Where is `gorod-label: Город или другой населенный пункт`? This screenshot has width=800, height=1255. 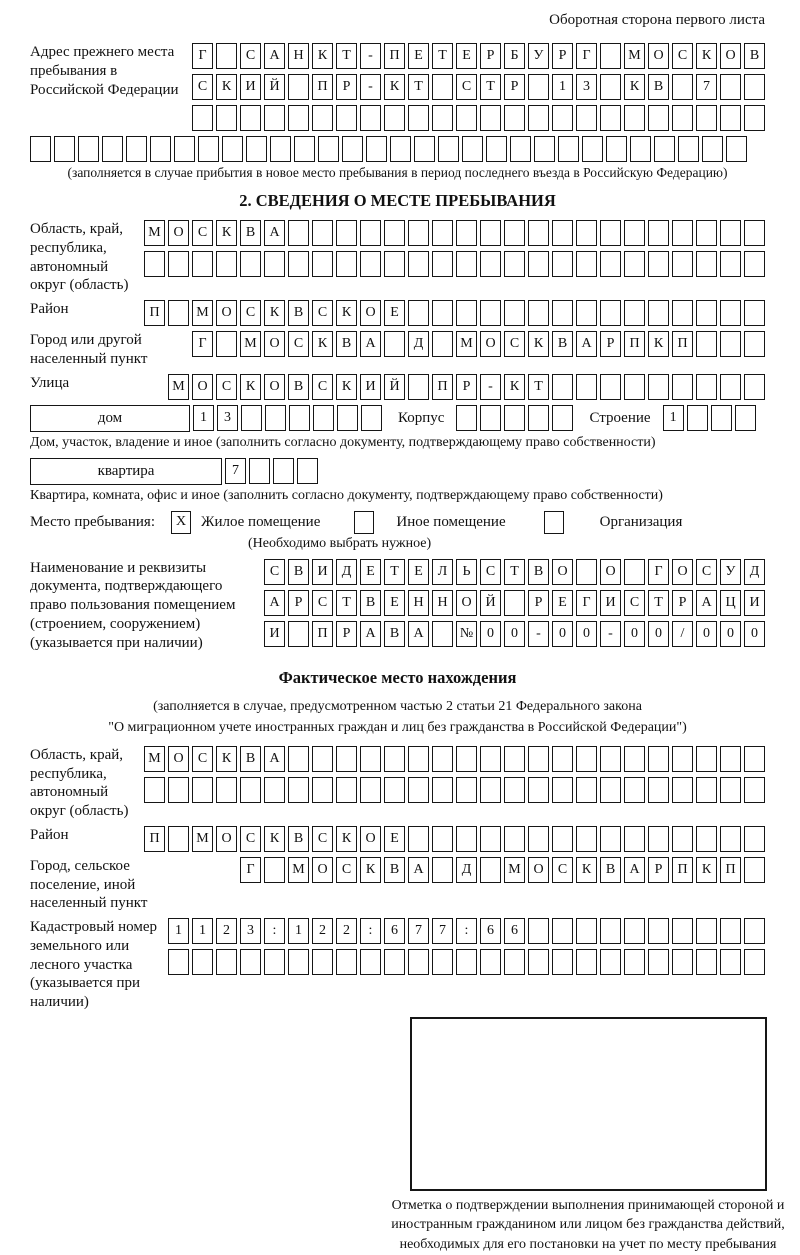
gorod-label: Город или другой населенный пункт is located at coordinates (89, 349).